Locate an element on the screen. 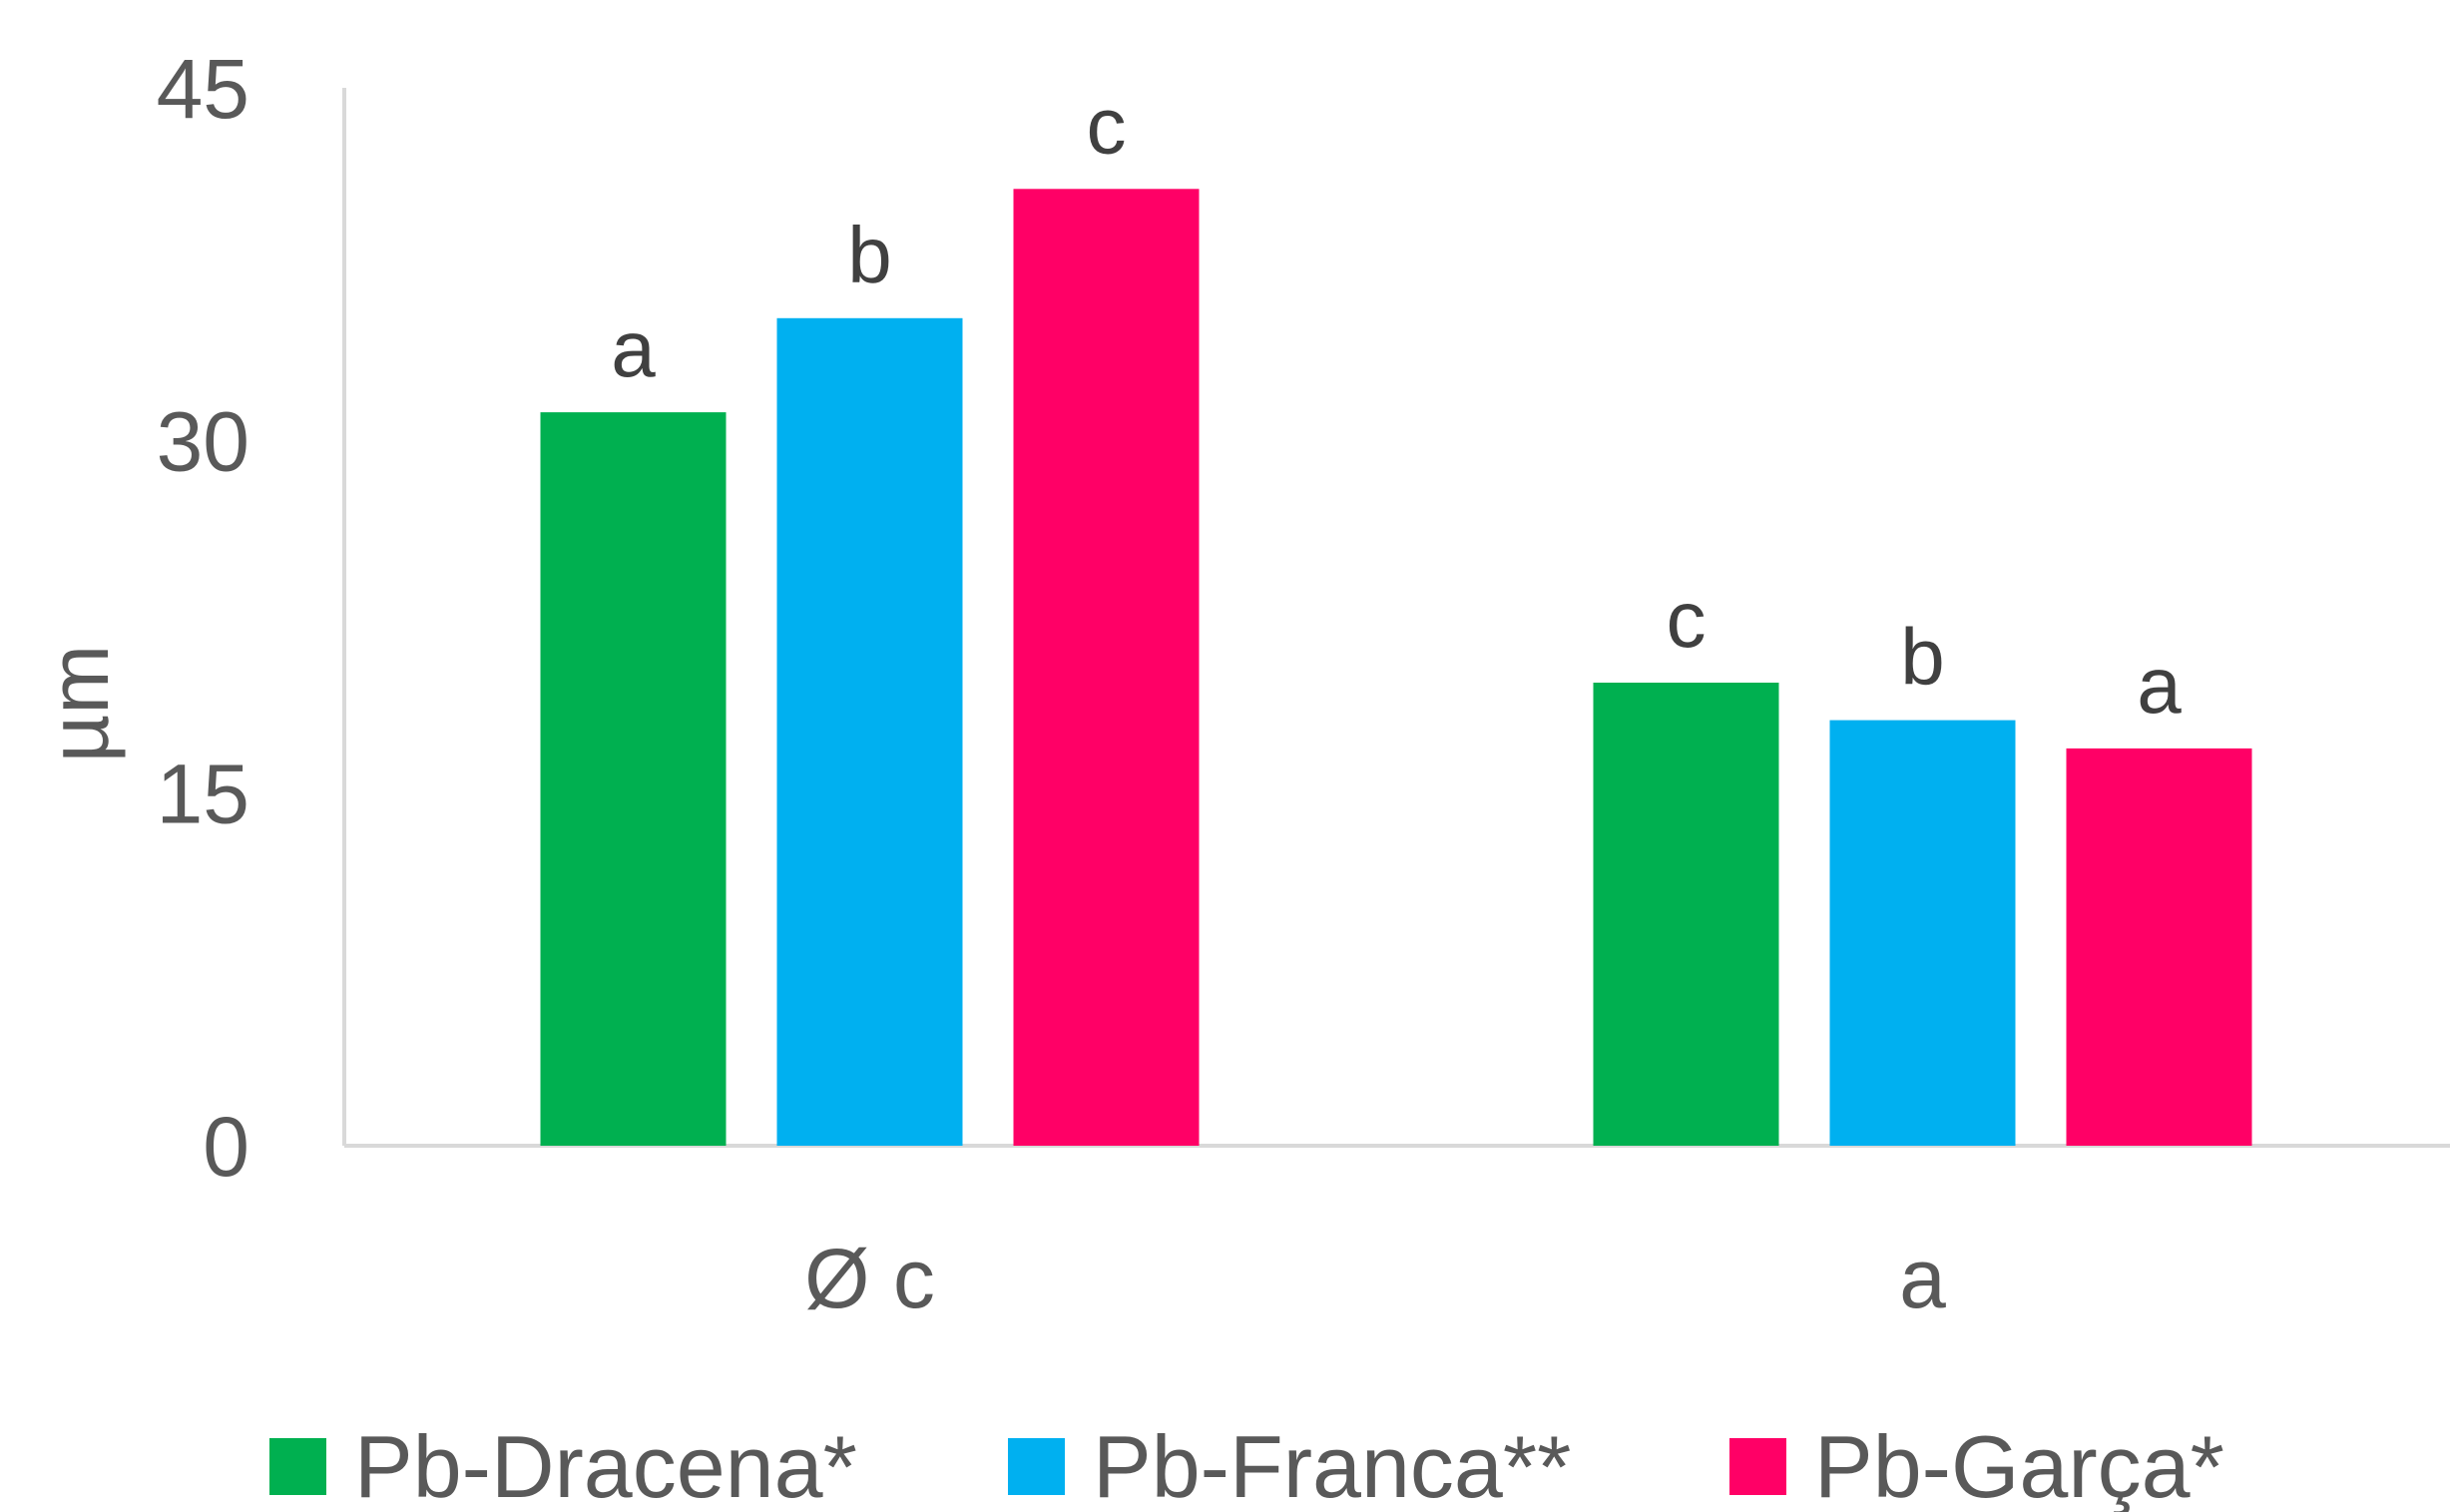 The width and height of the screenshot is (2450, 1512). category-label: a is located at coordinates (1922, 1278).